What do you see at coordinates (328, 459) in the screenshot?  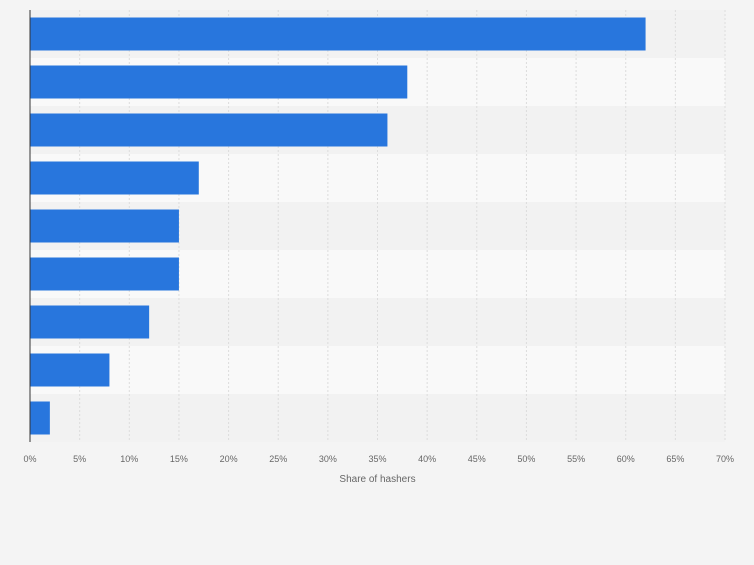 I see `x-tick-label: 30%` at bounding box center [328, 459].